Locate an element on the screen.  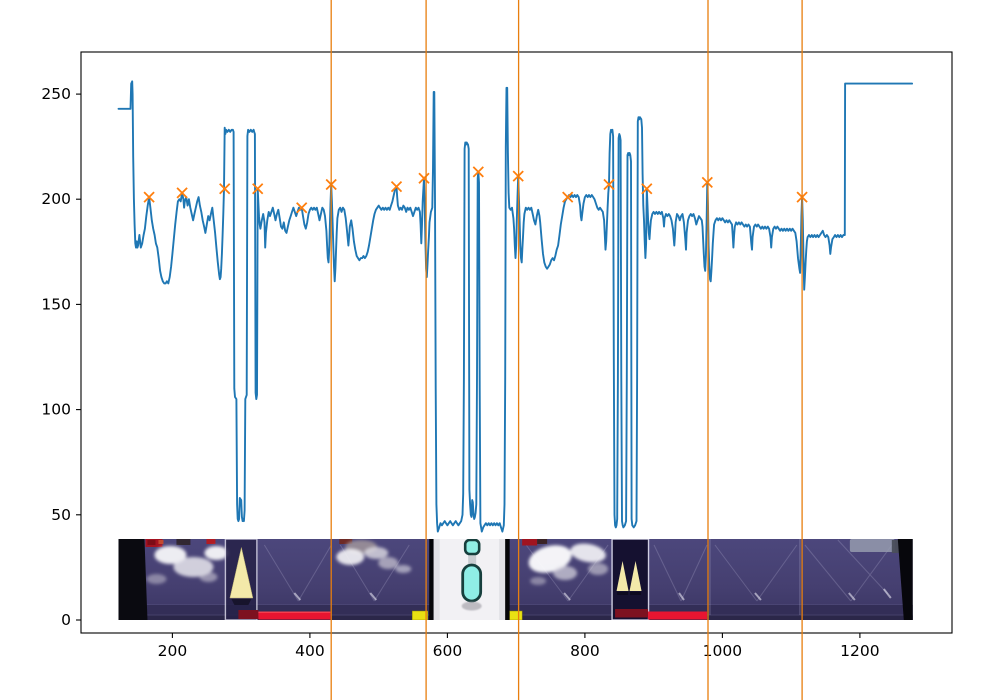
frame-boundary-lines is located at coordinates (755, 577).